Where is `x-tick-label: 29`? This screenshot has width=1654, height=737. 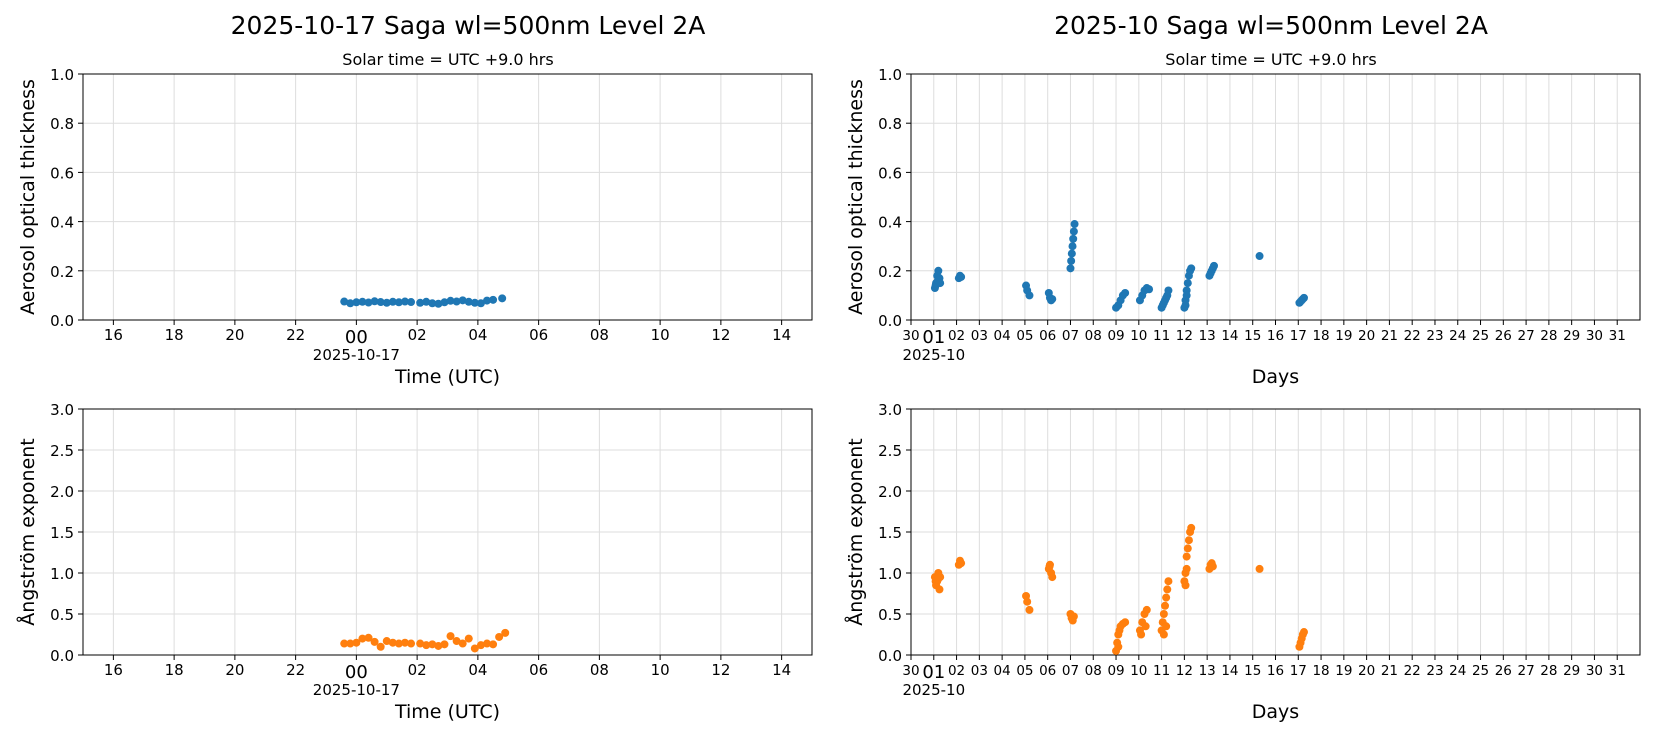 x-tick-label: 29 is located at coordinates (1571, 671).